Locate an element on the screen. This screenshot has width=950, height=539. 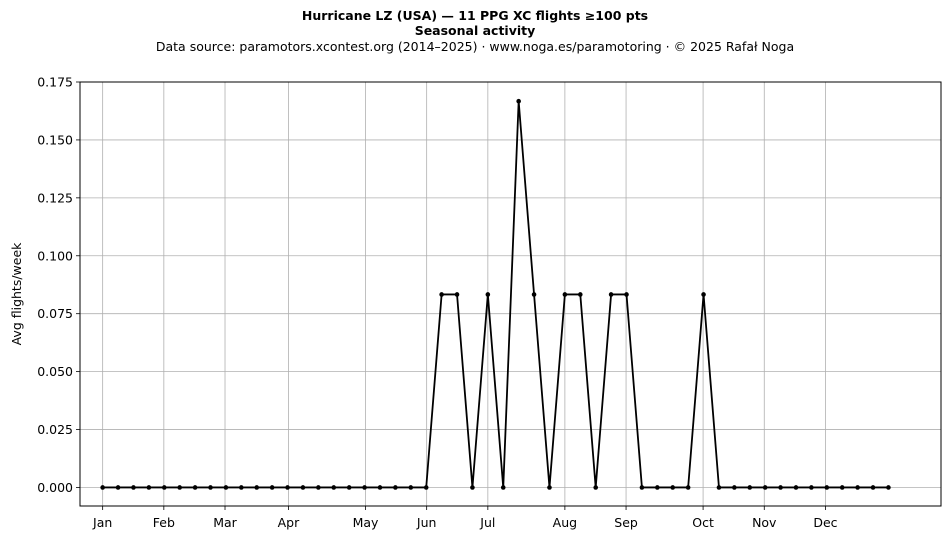
chart-subtitle: Seasonal activity is located at coordinates (475, 30).